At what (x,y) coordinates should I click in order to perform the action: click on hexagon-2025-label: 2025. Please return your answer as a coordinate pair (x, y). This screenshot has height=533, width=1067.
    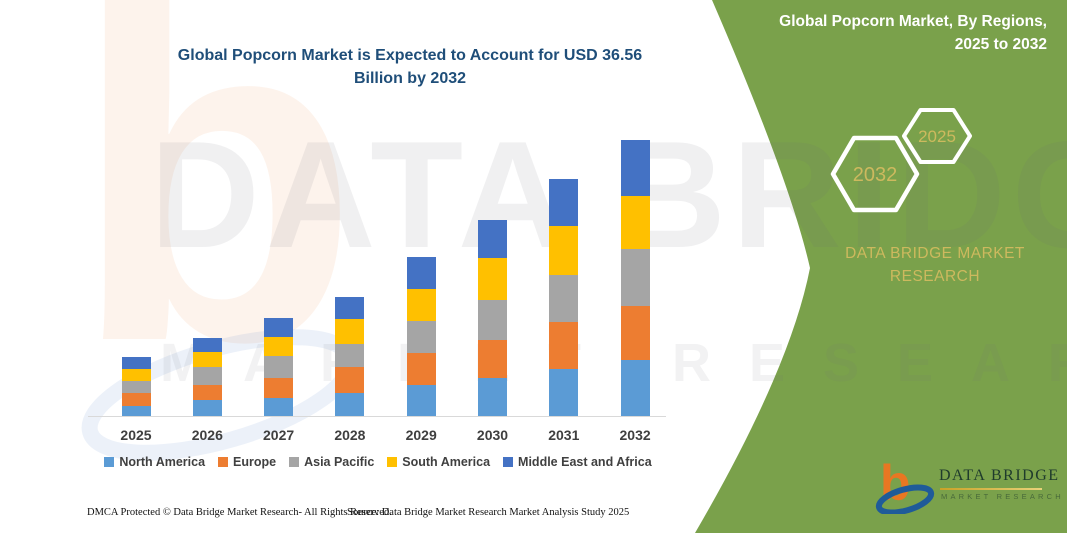
    Looking at the image, I should click on (937, 136).